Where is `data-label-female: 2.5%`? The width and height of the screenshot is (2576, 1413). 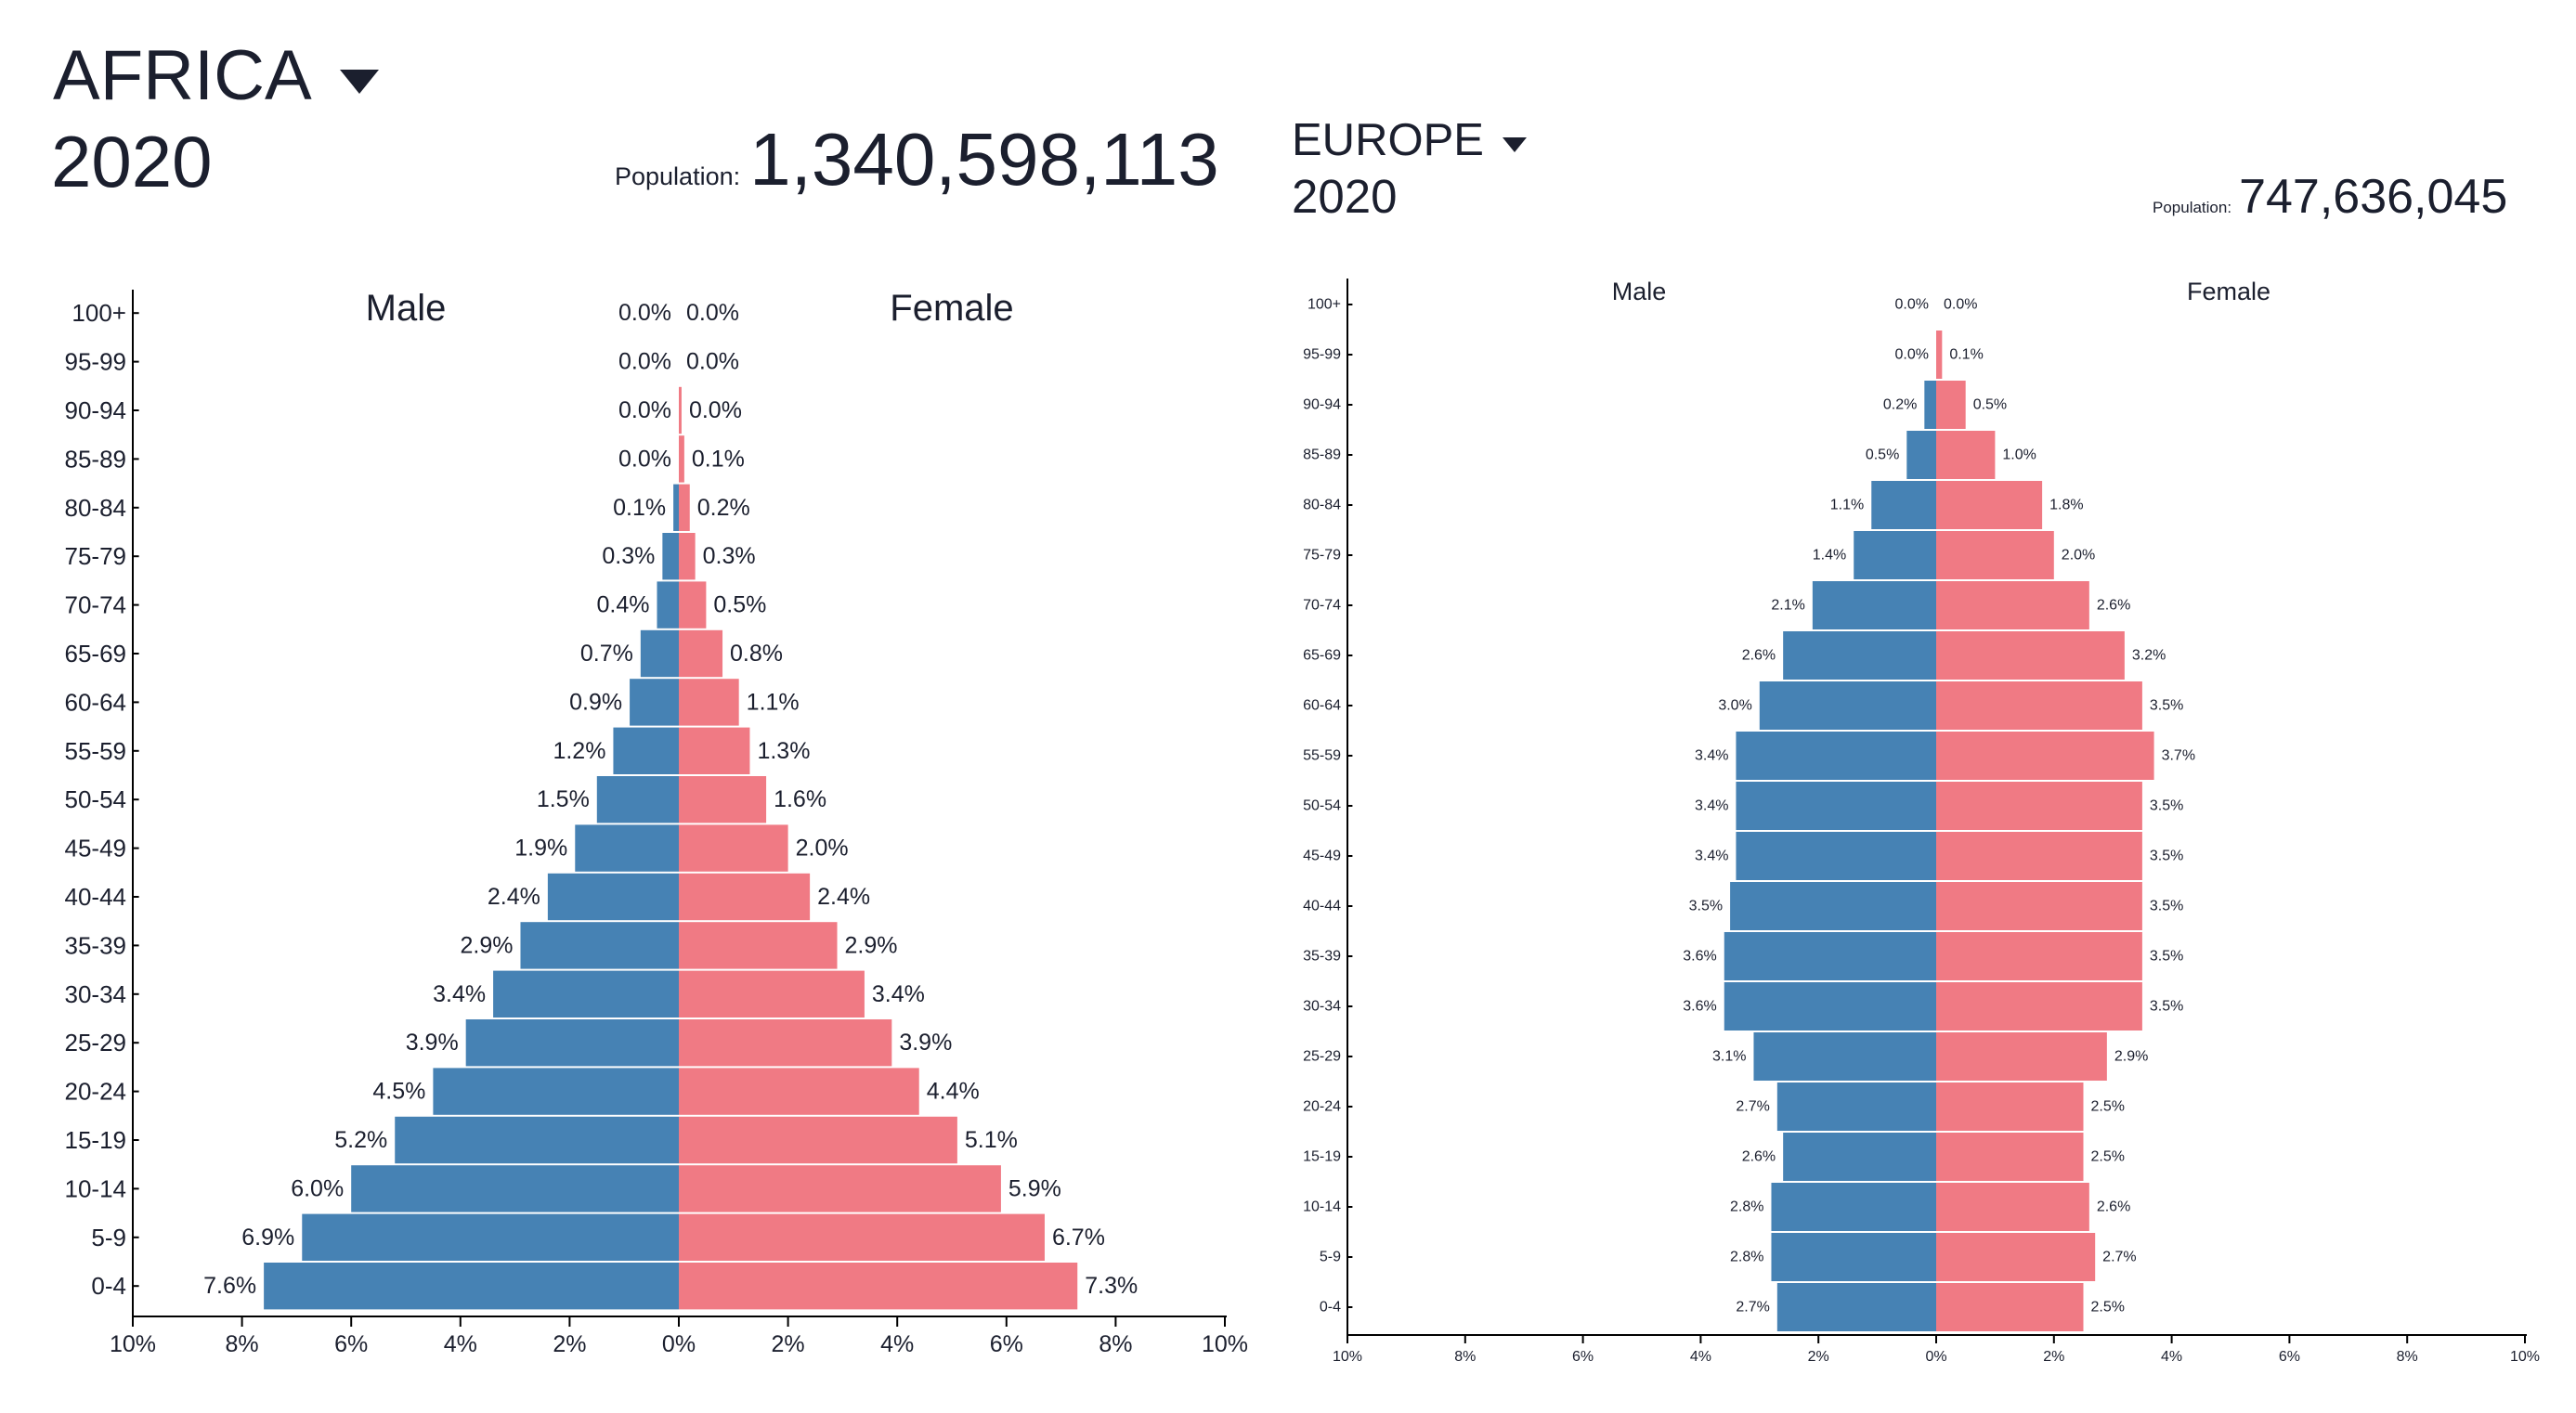 data-label-female: 2.5% is located at coordinates (2108, 1107).